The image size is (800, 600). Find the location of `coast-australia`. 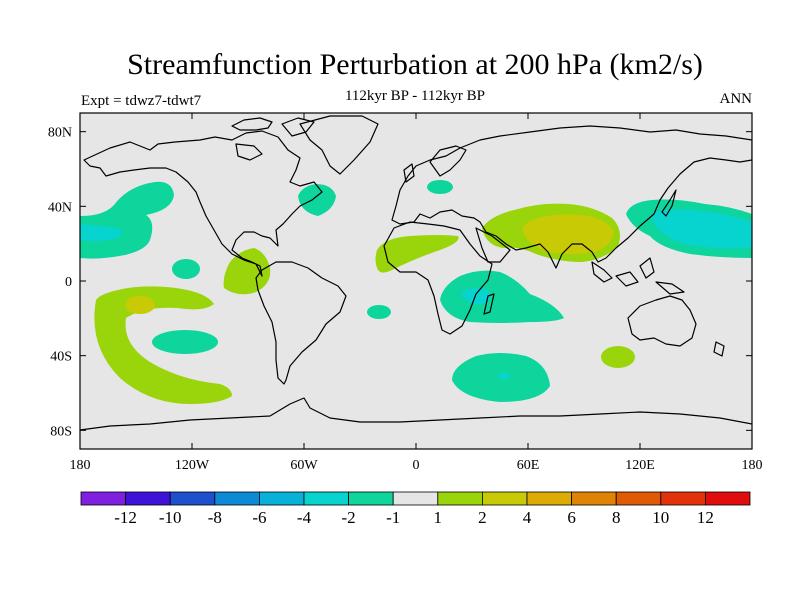

coast-australia is located at coordinates (662, 321).